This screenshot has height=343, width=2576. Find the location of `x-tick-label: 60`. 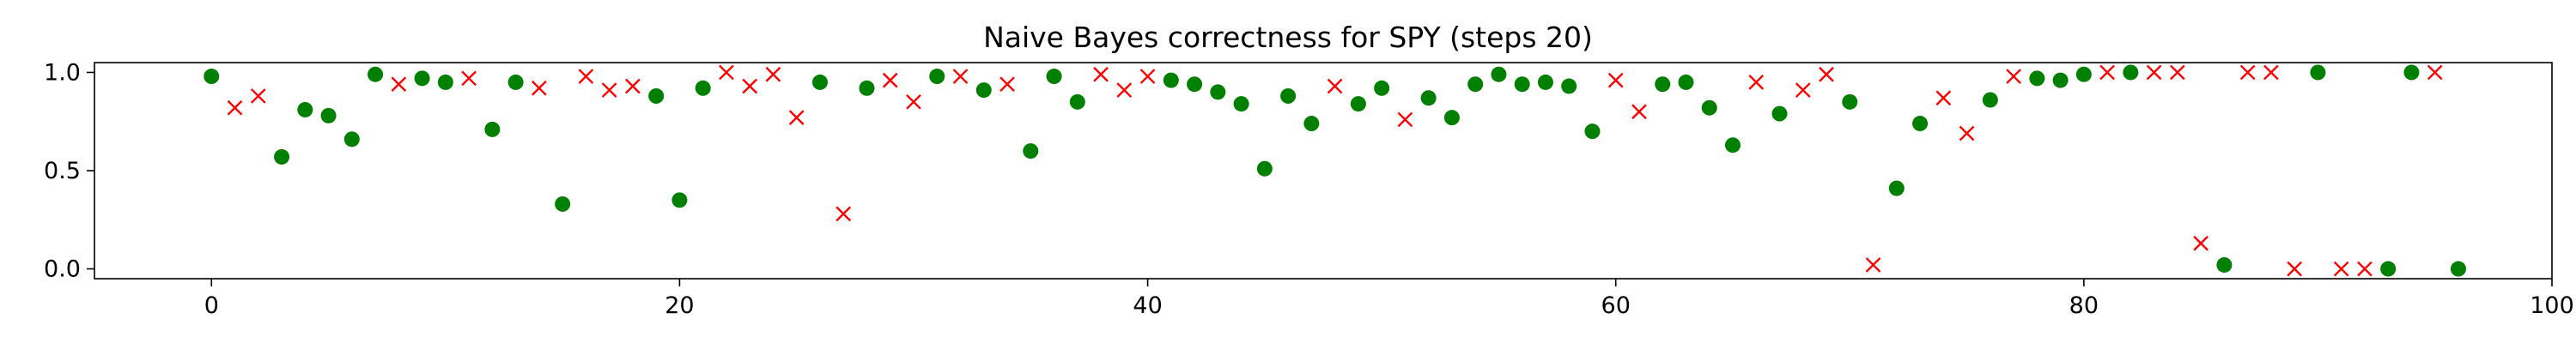

x-tick-label: 60 is located at coordinates (1616, 306).